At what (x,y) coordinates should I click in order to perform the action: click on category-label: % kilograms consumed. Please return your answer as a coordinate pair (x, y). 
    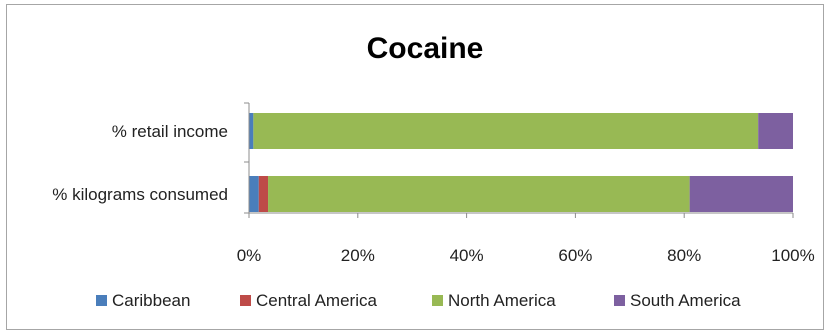
    Looking at the image, I should click on (140, 194).